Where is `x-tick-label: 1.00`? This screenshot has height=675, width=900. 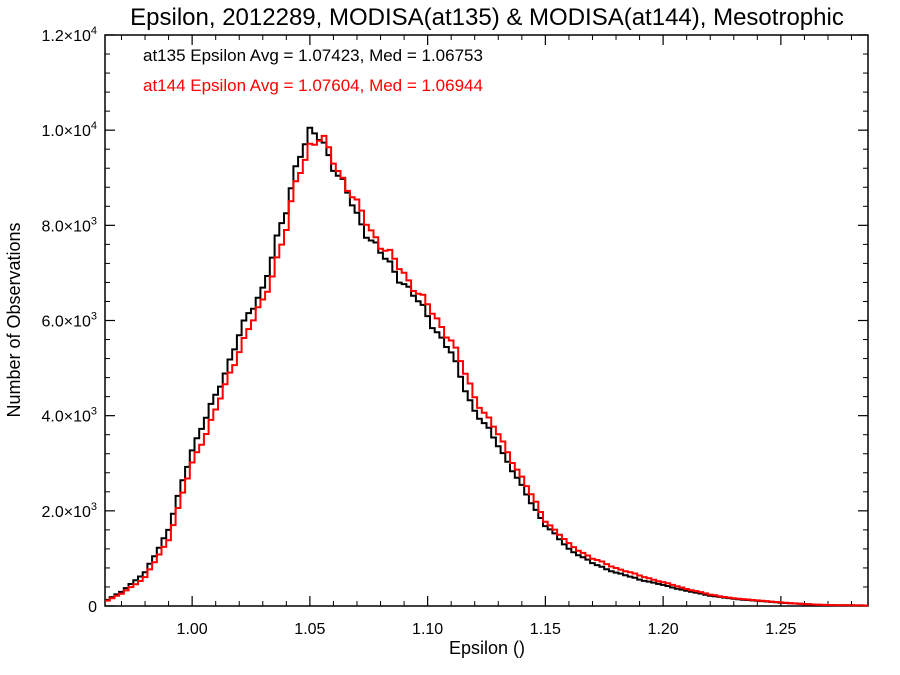
x-tick-label: 1.00 is located at coordinates (192, 629).